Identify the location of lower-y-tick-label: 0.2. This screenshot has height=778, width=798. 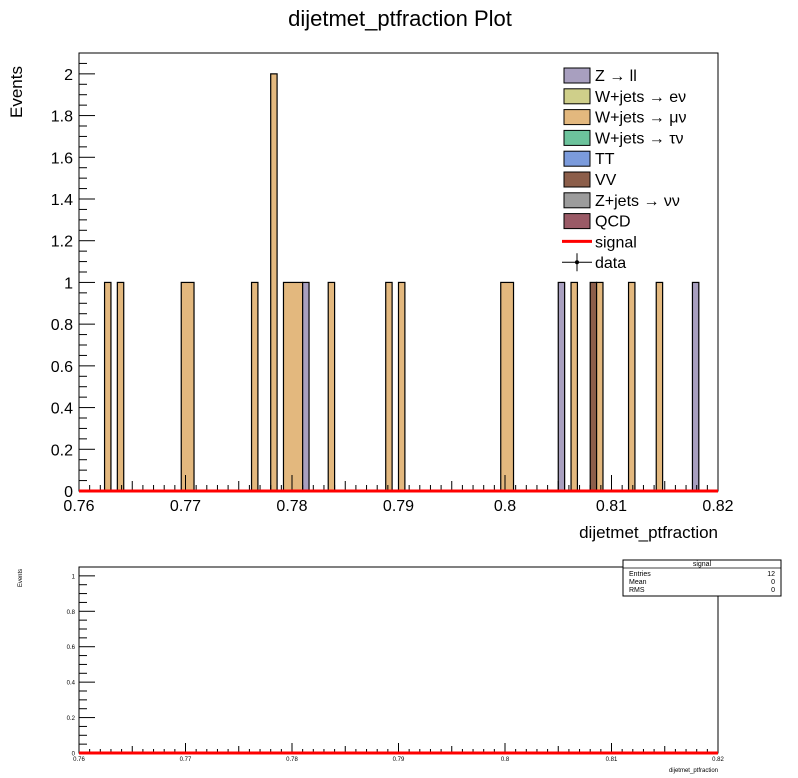
(71, 719).